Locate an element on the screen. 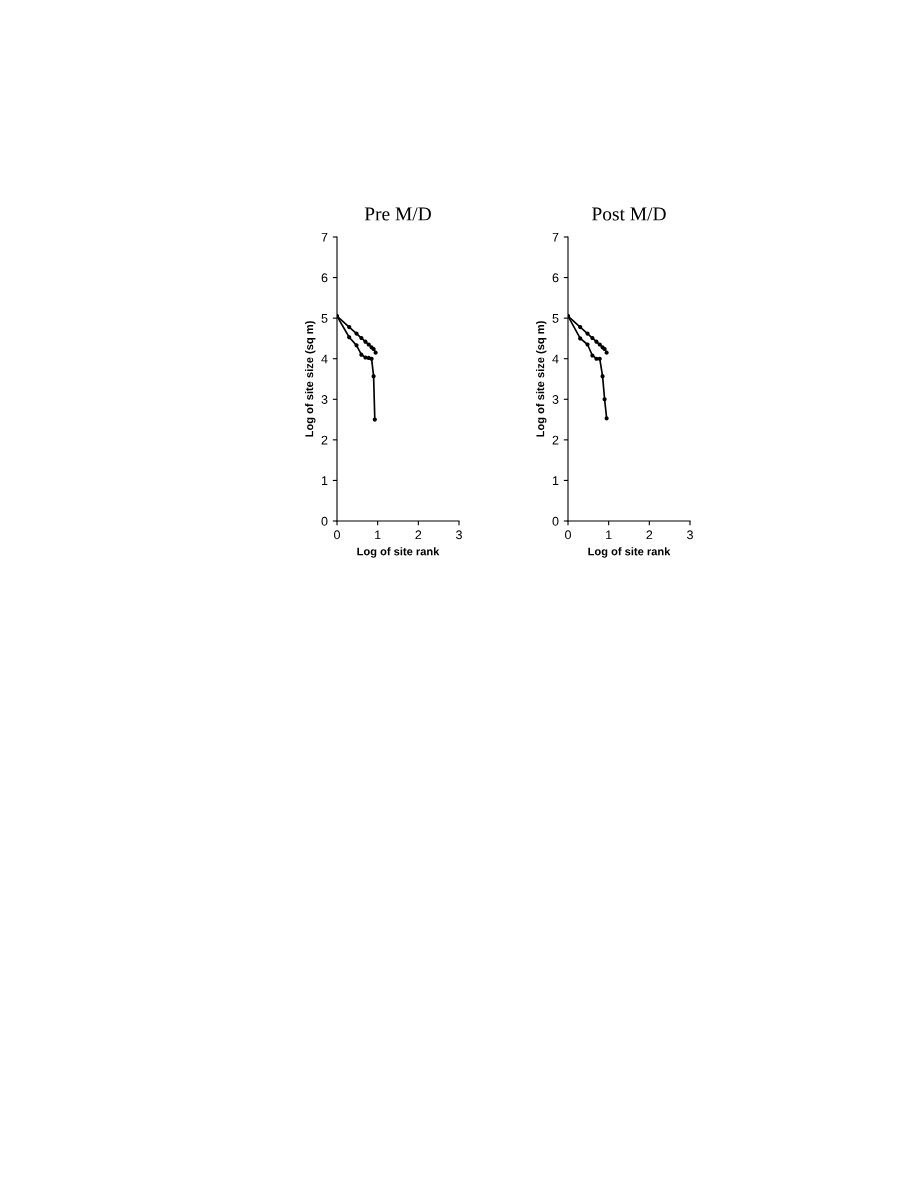  chart-title: Post M/D is located at coordinates (629, 214).